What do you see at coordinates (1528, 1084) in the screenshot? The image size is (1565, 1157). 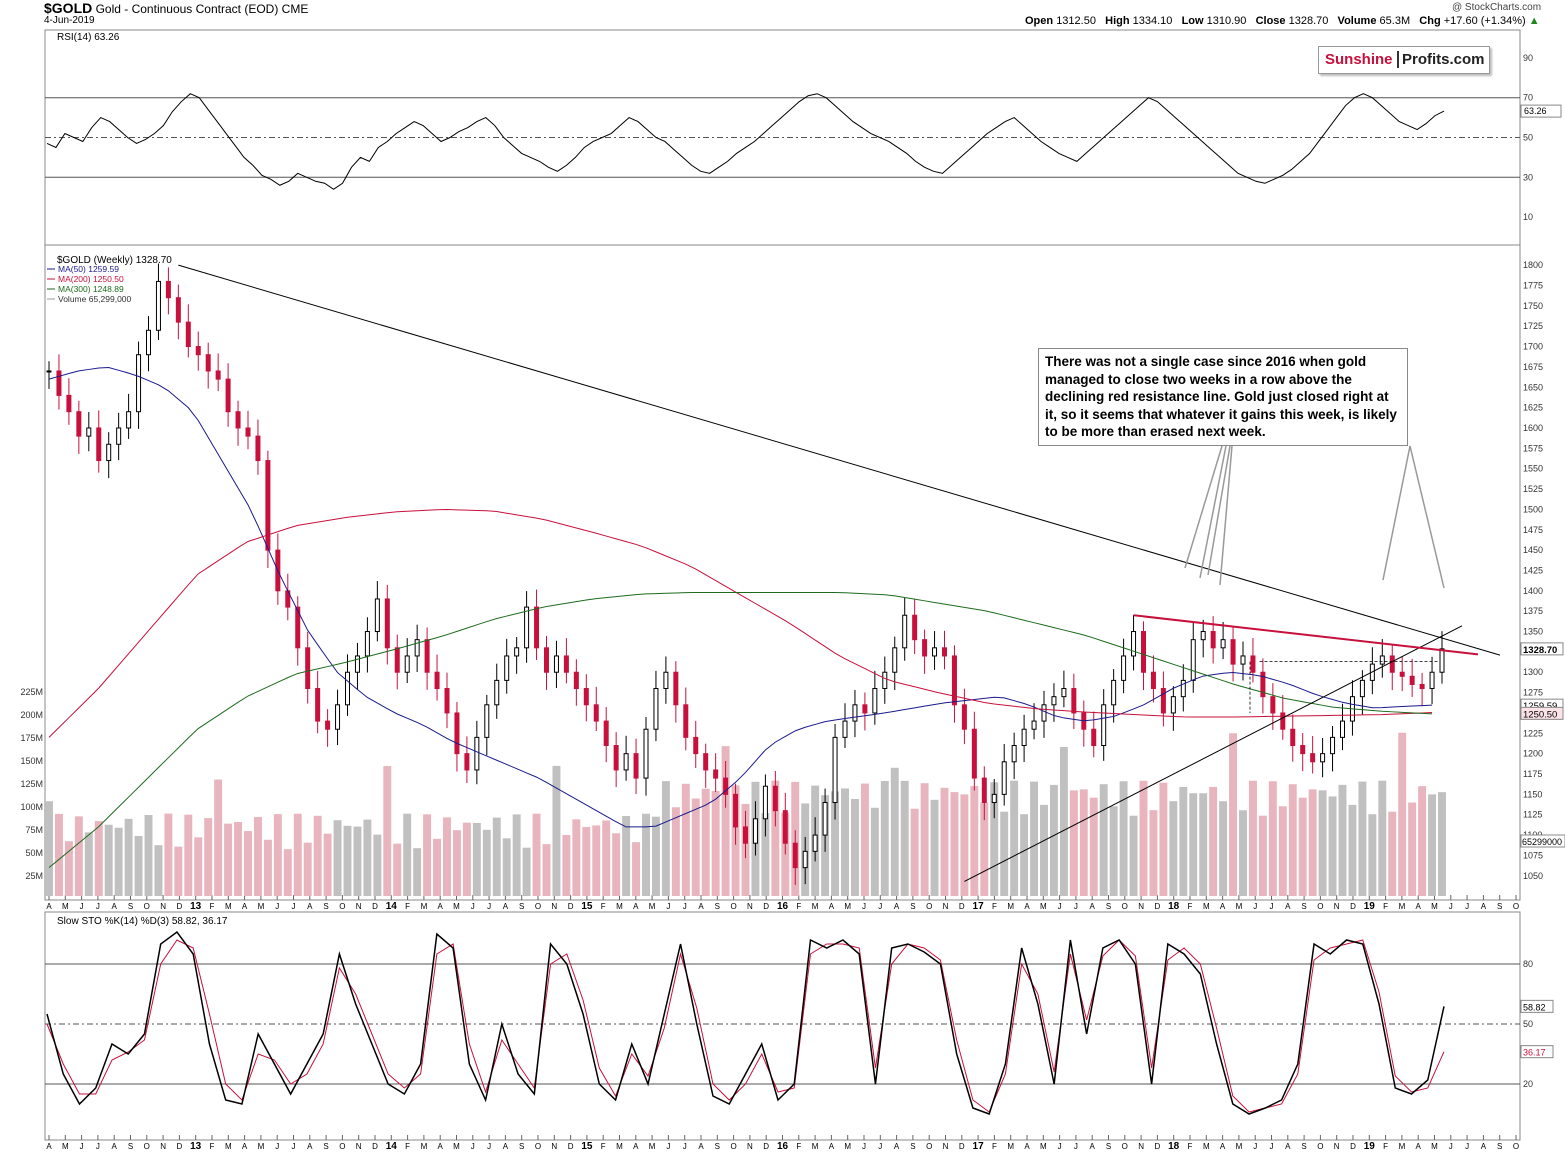 I see `stoch-ytick-label: 20` at bounding box center [1528, 1084].